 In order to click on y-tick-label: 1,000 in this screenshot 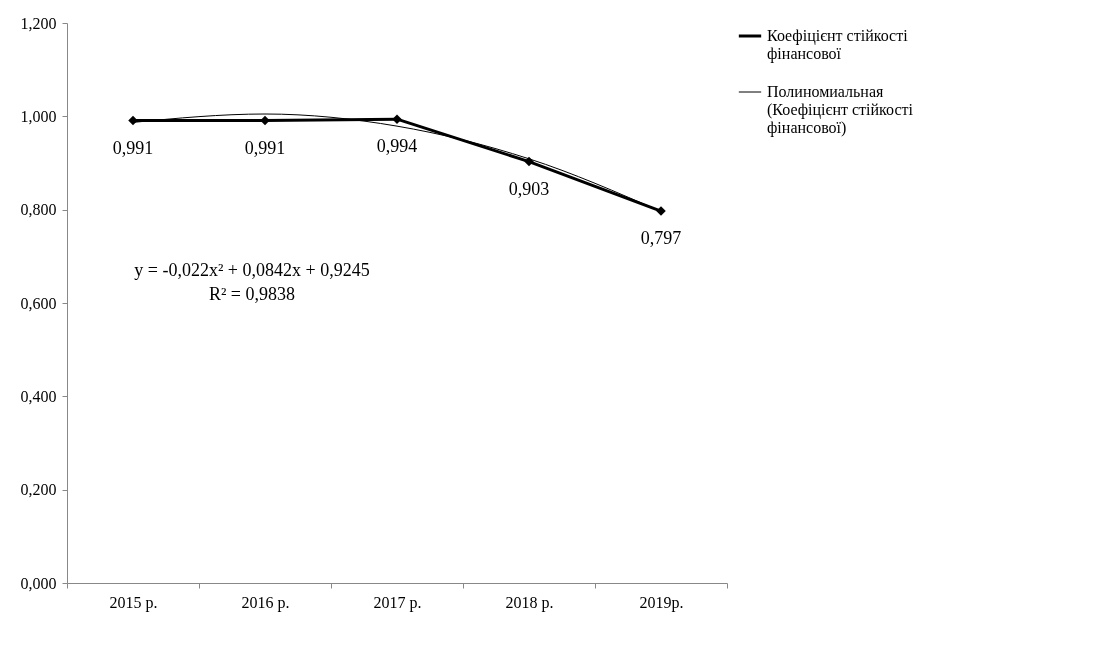, I will do `click(38, 116)`.